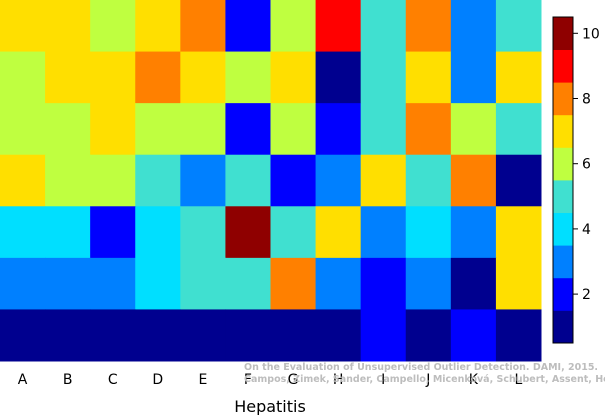 The width and height of the screenshot is (605, 415). I want to click on x-tick-label: D, so click(157, 380).